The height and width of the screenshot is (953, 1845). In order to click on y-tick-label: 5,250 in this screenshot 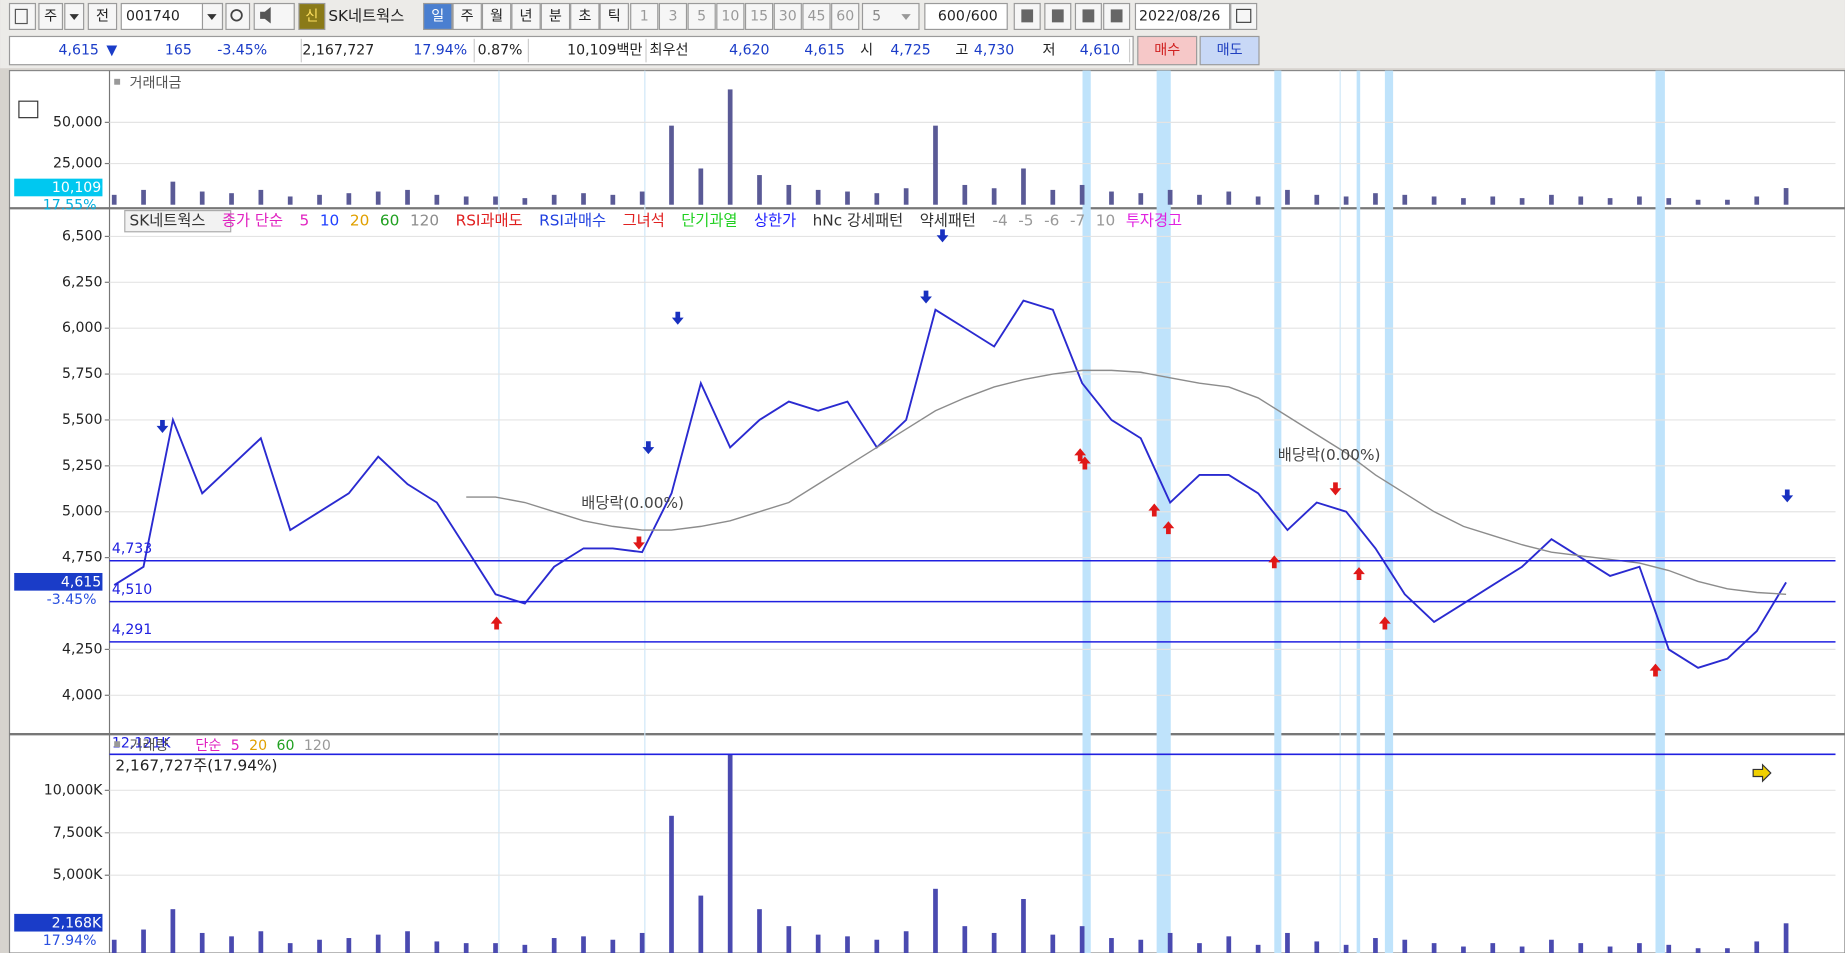, I will do `click(82, 466)`.